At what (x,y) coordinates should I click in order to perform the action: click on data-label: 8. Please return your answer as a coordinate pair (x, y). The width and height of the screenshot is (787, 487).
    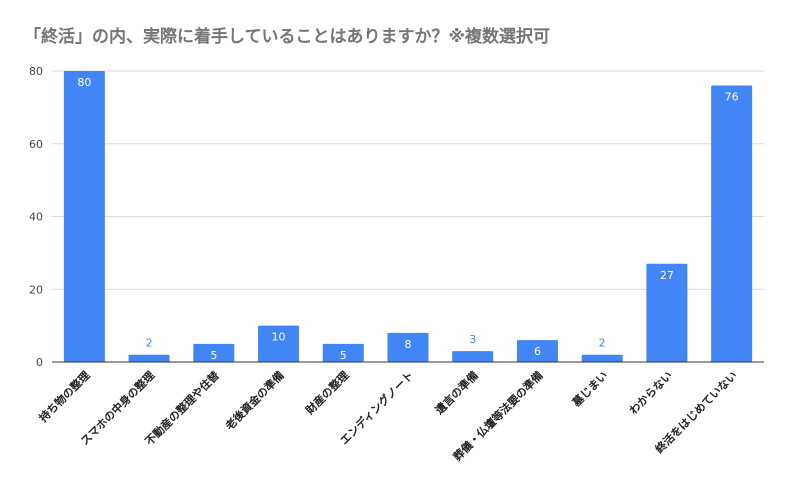
    Looking at the image, I should click on (408, 344).